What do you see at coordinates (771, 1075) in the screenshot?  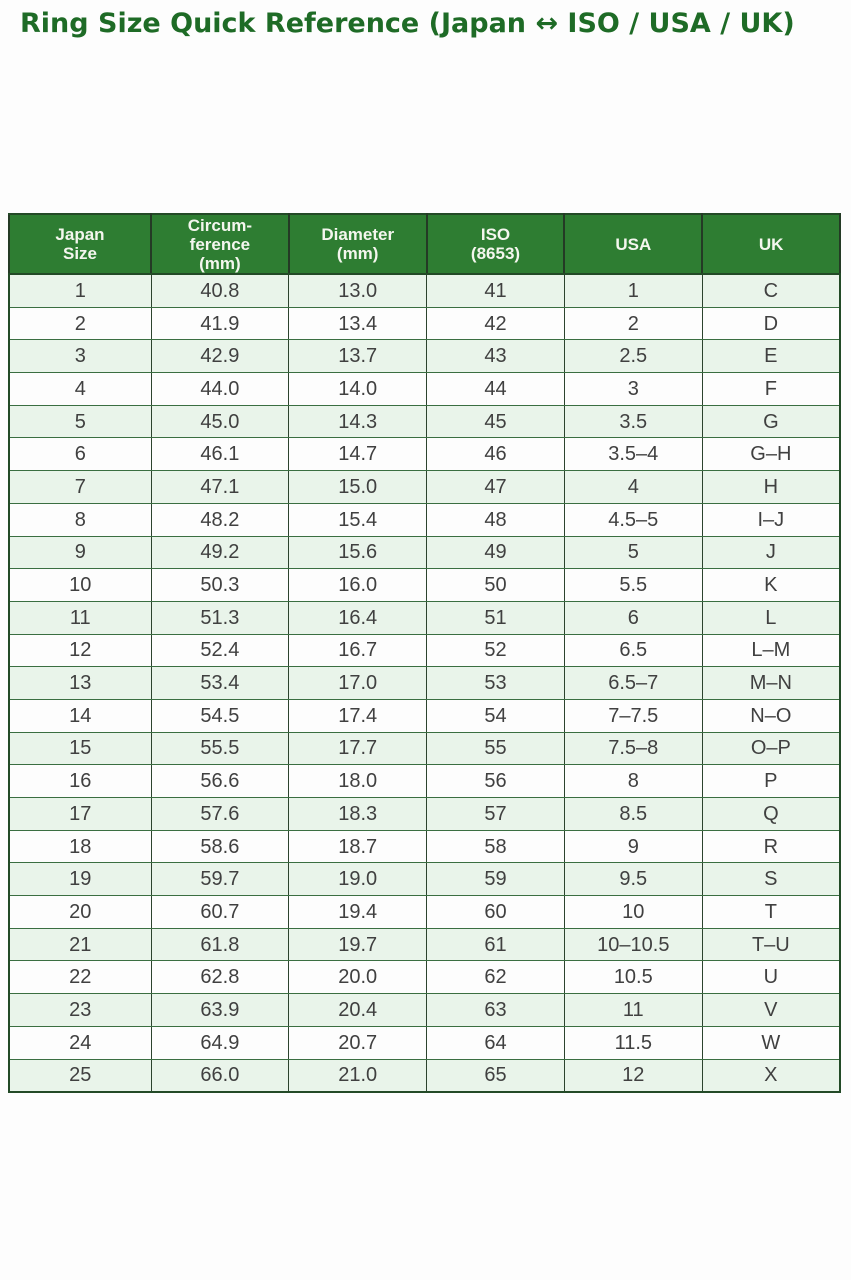 I see `cell-uk: X` at bounding box center [771, 1075].